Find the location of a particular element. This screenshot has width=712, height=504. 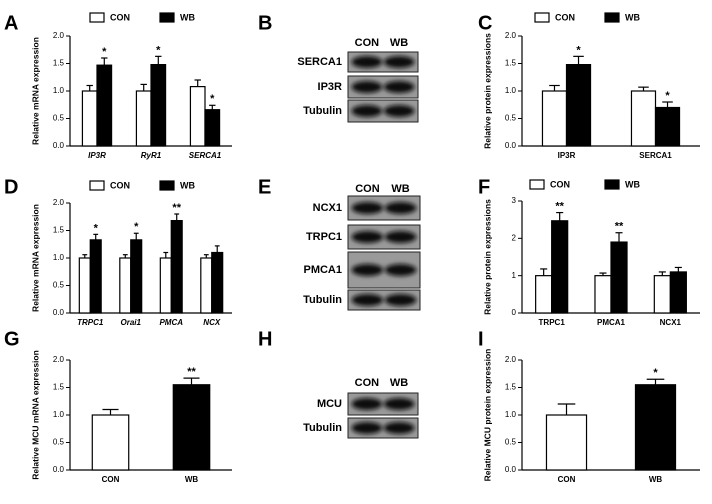

panel-letter: I is located at coordinates (481, 339).